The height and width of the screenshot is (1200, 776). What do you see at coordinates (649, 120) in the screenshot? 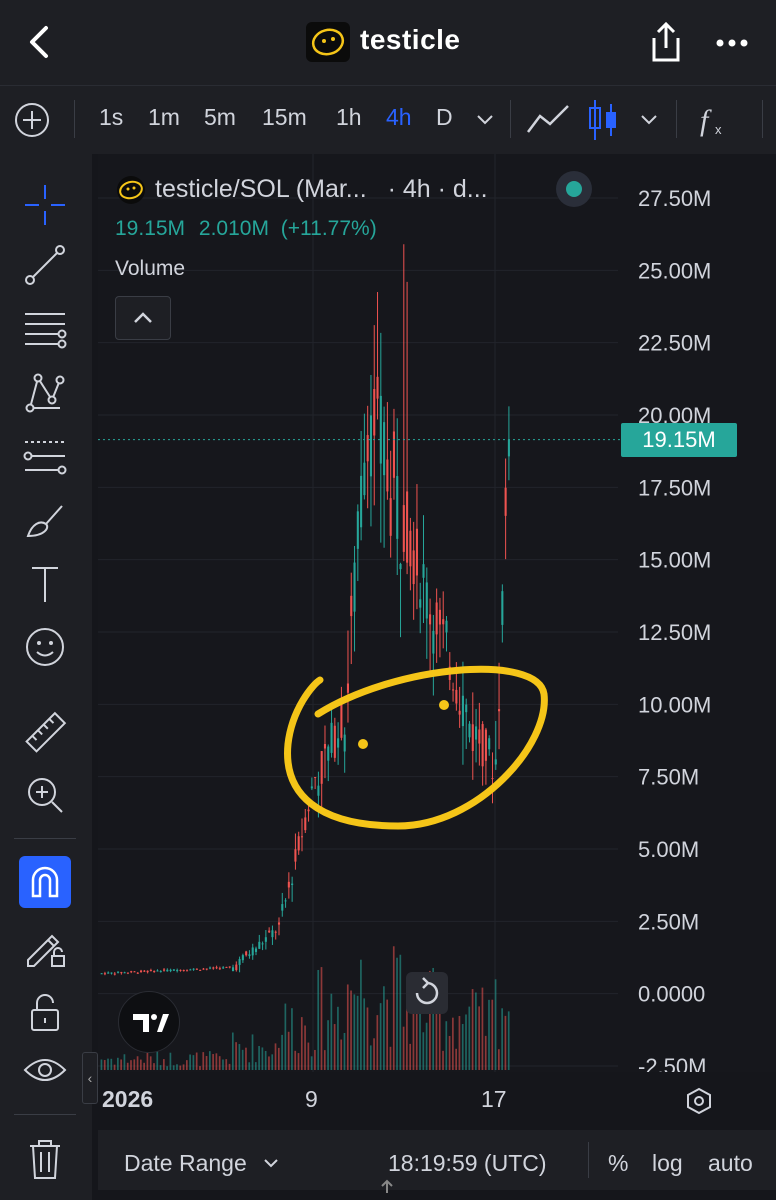
I see `chart-type-dropdown-icon` at bounding box center [649, 120].